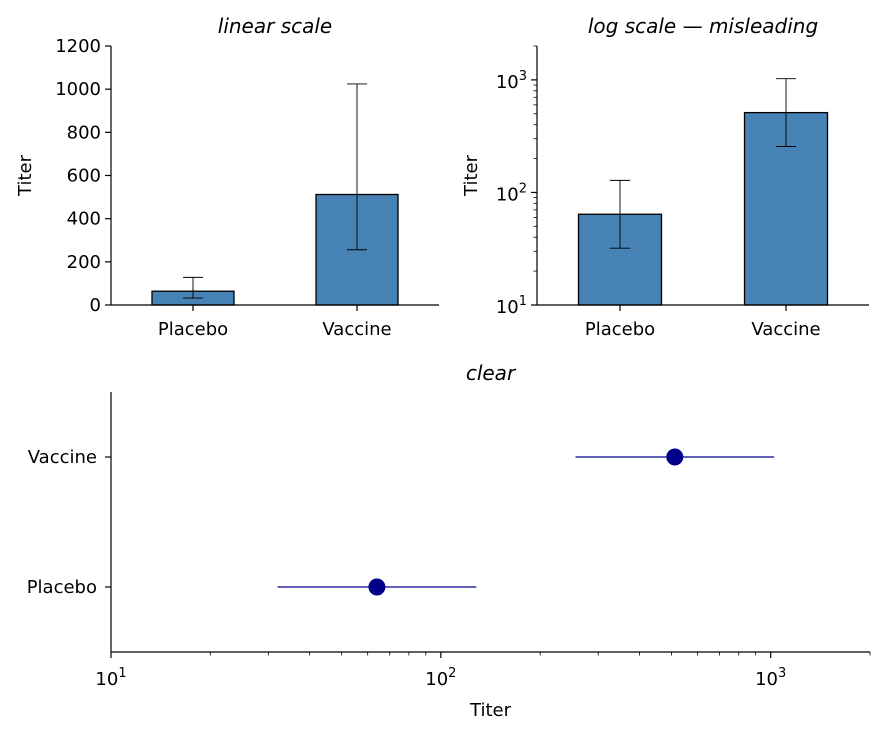 The width and height of the screenshot is (885, 735). What do you see at coordinates (84, 132) in the screenshot?
I see `y-tick-label: 800` at bounding box center [84, 132].